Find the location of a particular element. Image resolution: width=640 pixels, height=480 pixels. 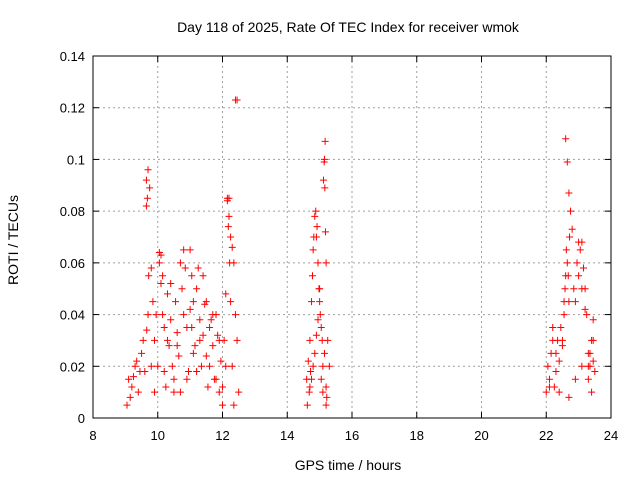

x-tick-label: 16 is located at coordinates (352, 435).